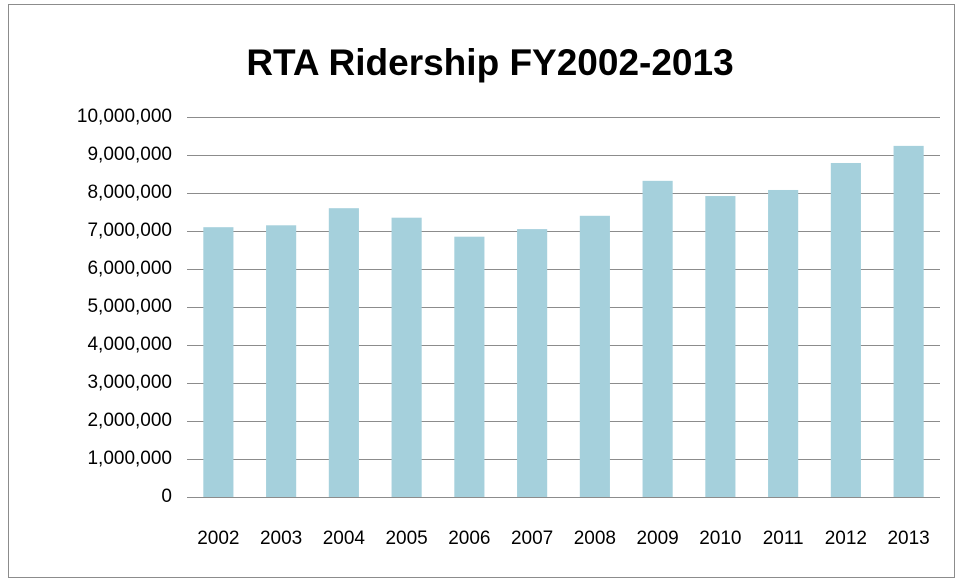 This screenshot has width=958, height=580. Describe the element at coordinates (281, 538) in the screenshot. I see `x-tick-label: 2003` at that location.